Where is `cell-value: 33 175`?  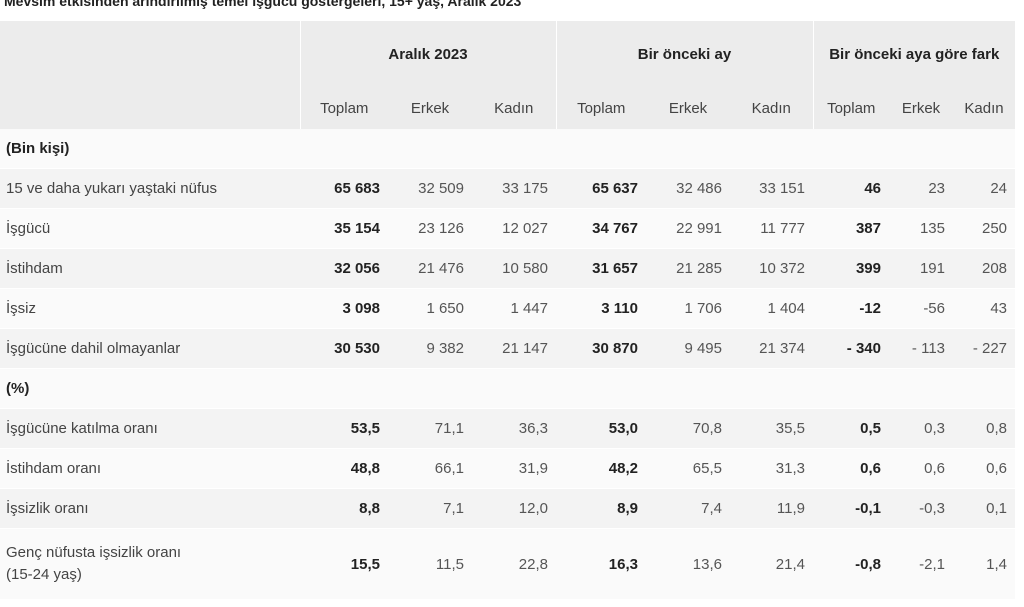
cell-value: 33 175 is located at coordinates (514, 188).